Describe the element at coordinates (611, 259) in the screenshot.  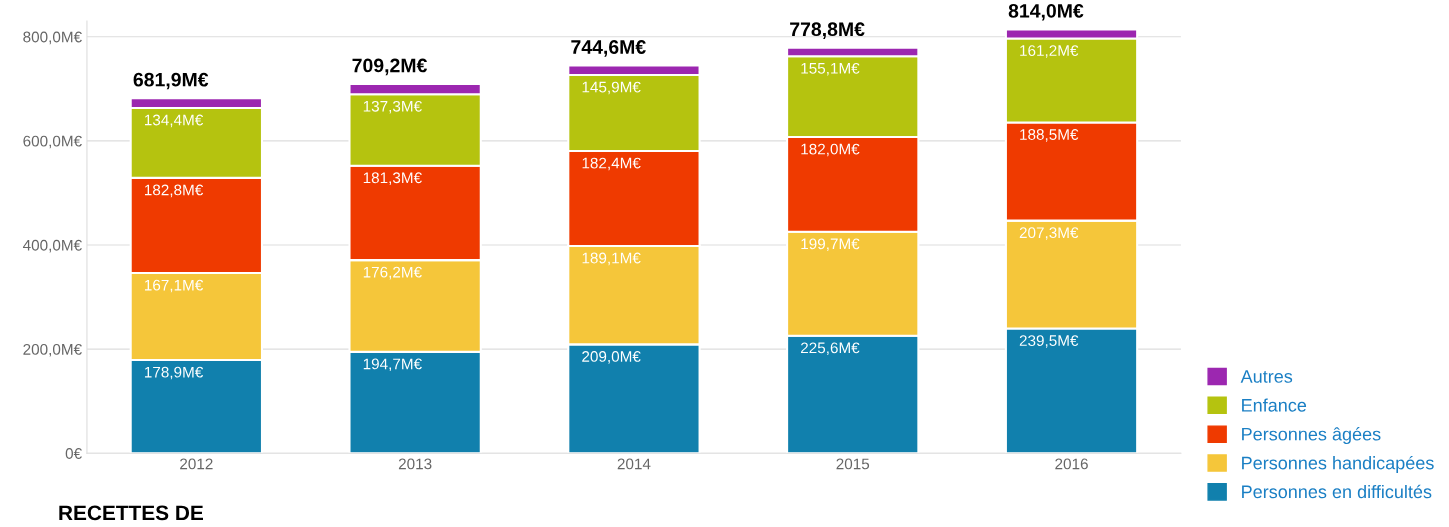
I see `data-label: 189,1M€` at that location.